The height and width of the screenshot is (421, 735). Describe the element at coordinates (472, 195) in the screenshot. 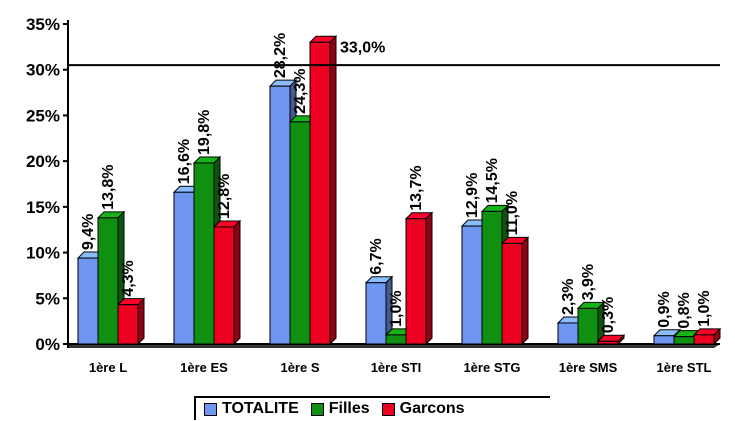

I see `data-label: 12,9%` at that location.